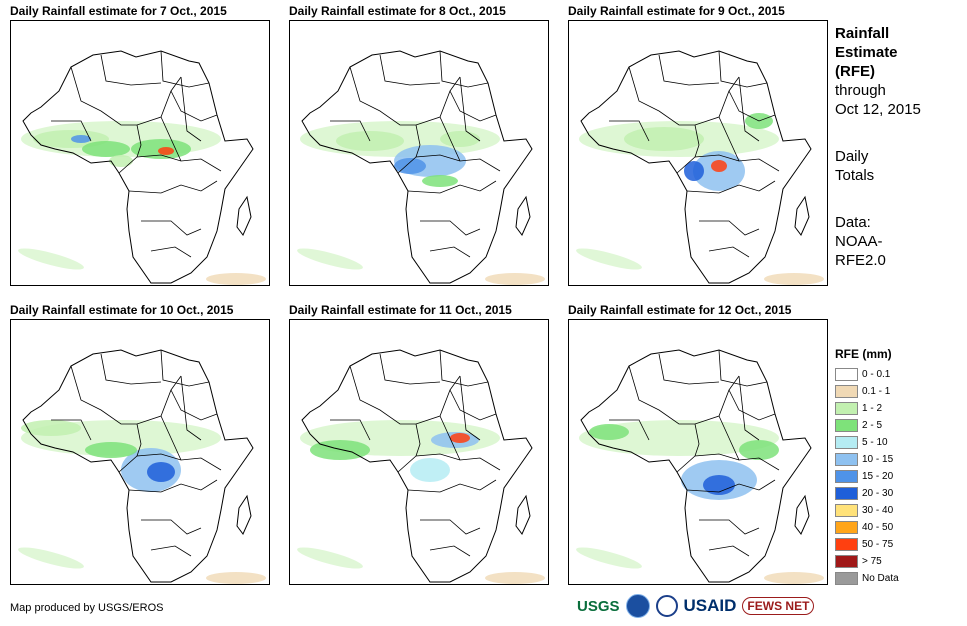  What do you see at coordinates (862, 33) in the screenshot?
I see `heading-line: Rainfall` at bounding box center [862, 33].